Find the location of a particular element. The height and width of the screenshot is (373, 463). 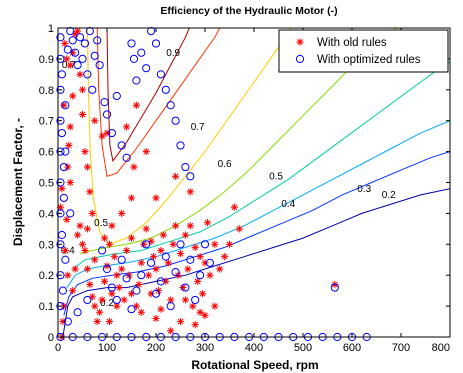

y-tick-label: 1 is located at coordinates (51, 29).